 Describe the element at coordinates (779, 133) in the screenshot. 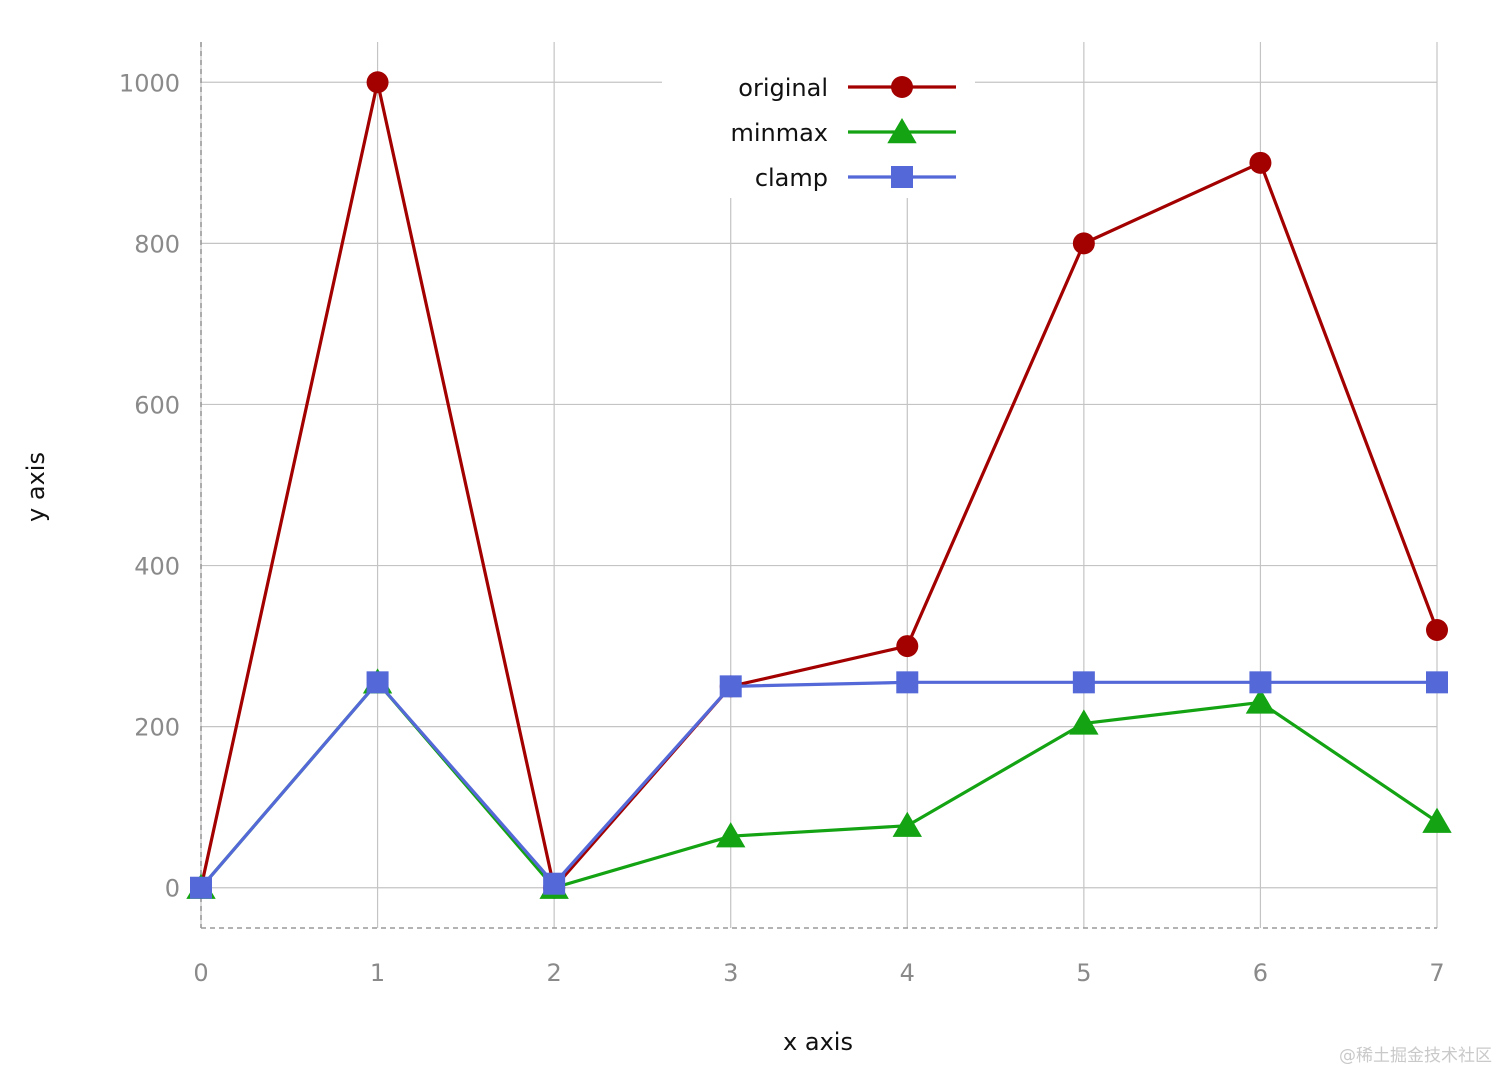

I see `legend-label-minmax: minmax` at that location.